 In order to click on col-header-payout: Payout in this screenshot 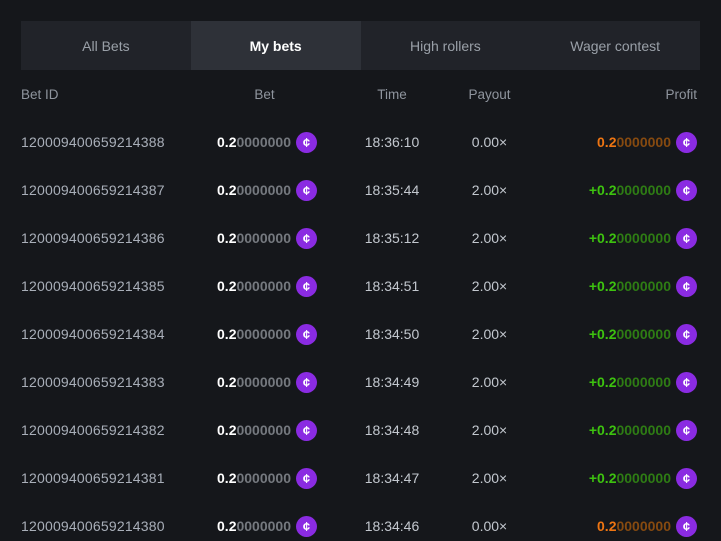, I will do `click(489, 94)`.